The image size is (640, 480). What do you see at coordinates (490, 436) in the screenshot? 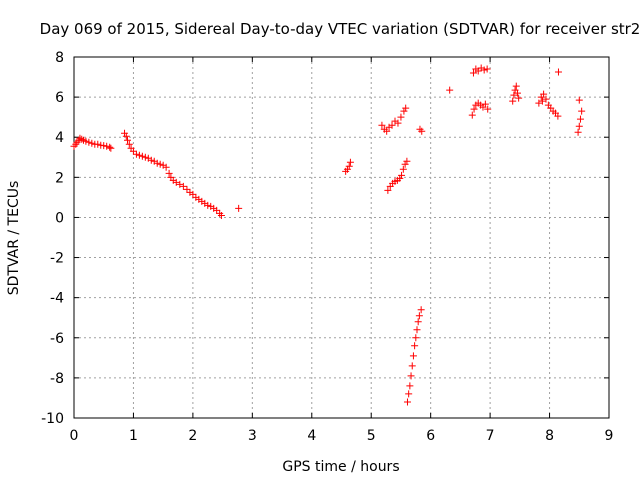
I see `x-tick-label: 7` at bounding box center [490, 436].